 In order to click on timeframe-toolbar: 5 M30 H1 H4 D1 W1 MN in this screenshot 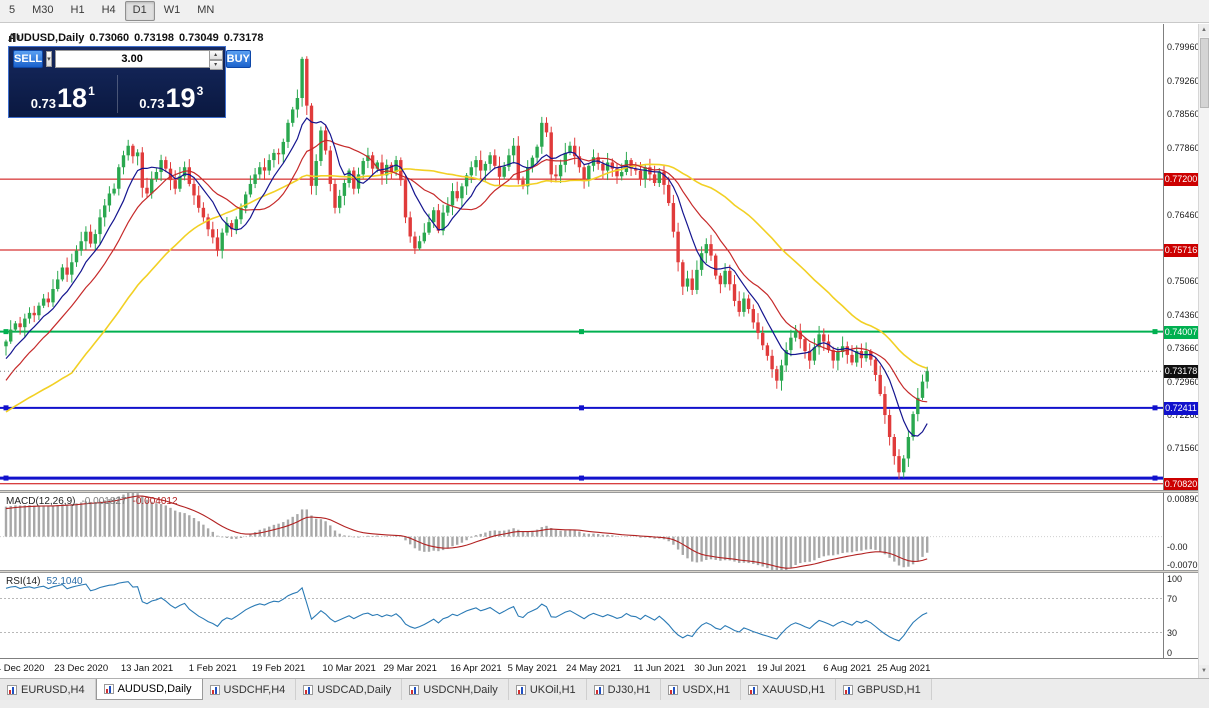, I will do `click(604, 11)`.